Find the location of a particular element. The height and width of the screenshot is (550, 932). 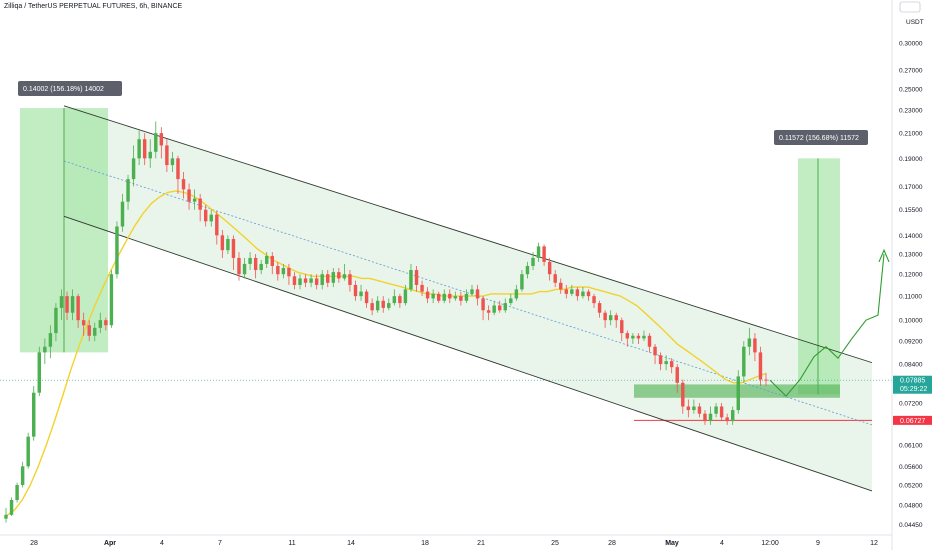

time-tick-label: 7 is located at coordinates (220, 543).